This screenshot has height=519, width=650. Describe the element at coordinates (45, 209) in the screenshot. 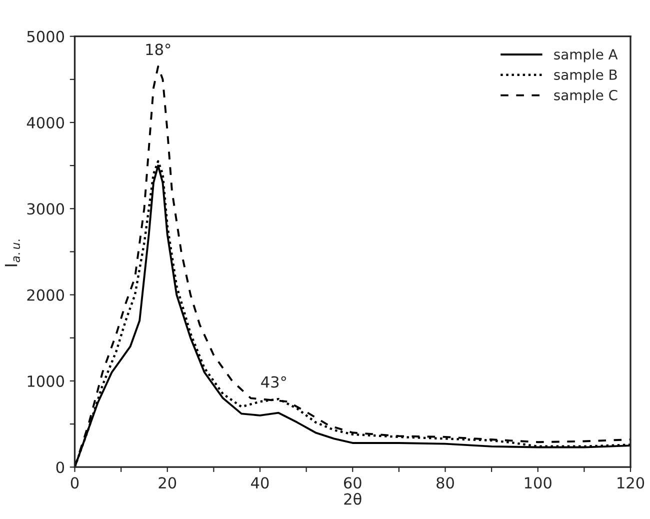

I see `y-tick-label: 3000` at that location.